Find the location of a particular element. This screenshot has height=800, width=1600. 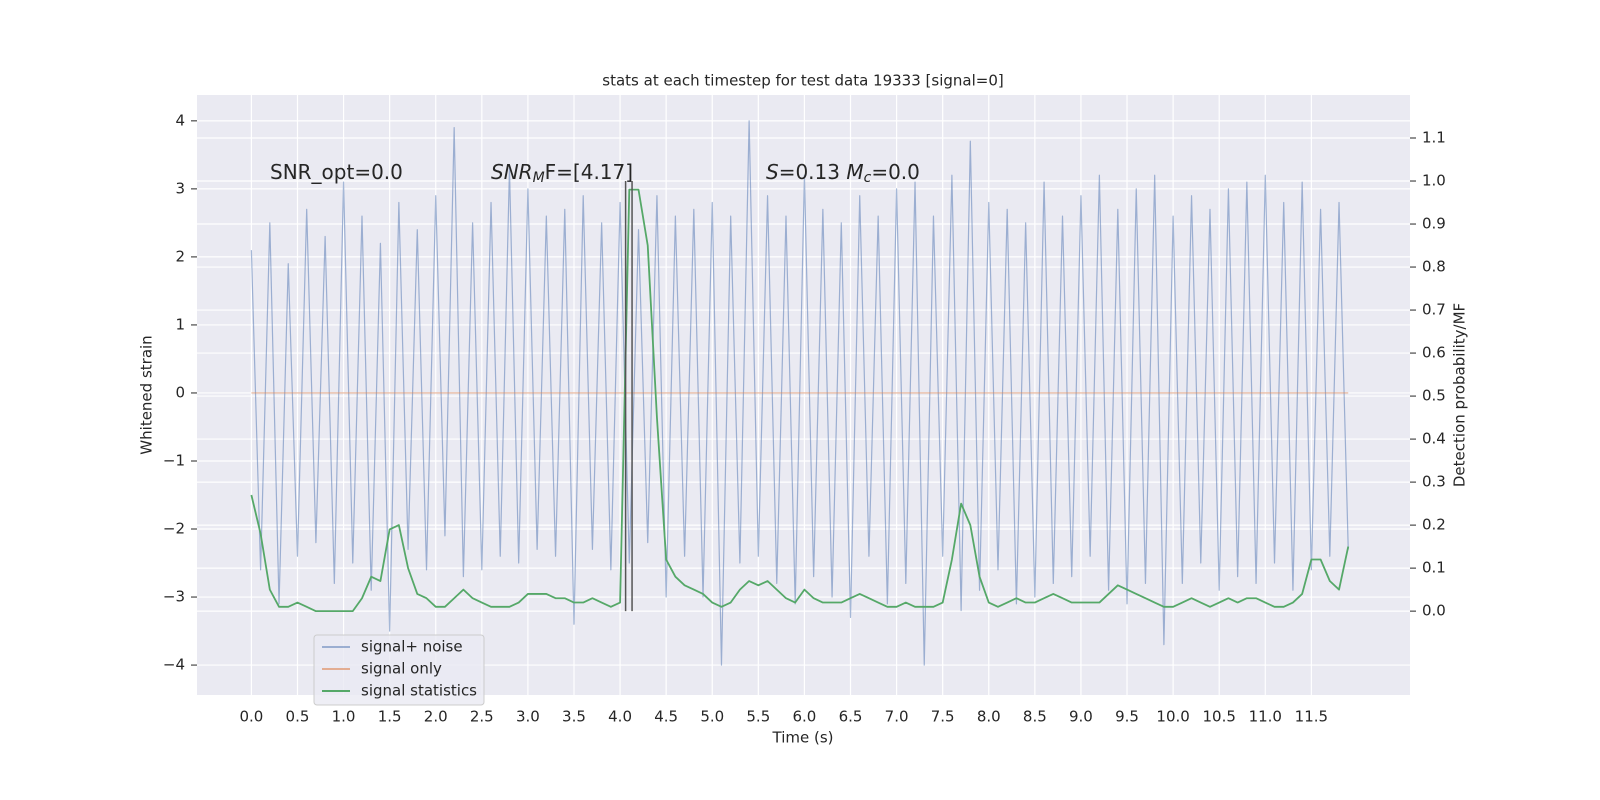

annotation: SNR_opt=0.0 is located at coordinates (336, 172).